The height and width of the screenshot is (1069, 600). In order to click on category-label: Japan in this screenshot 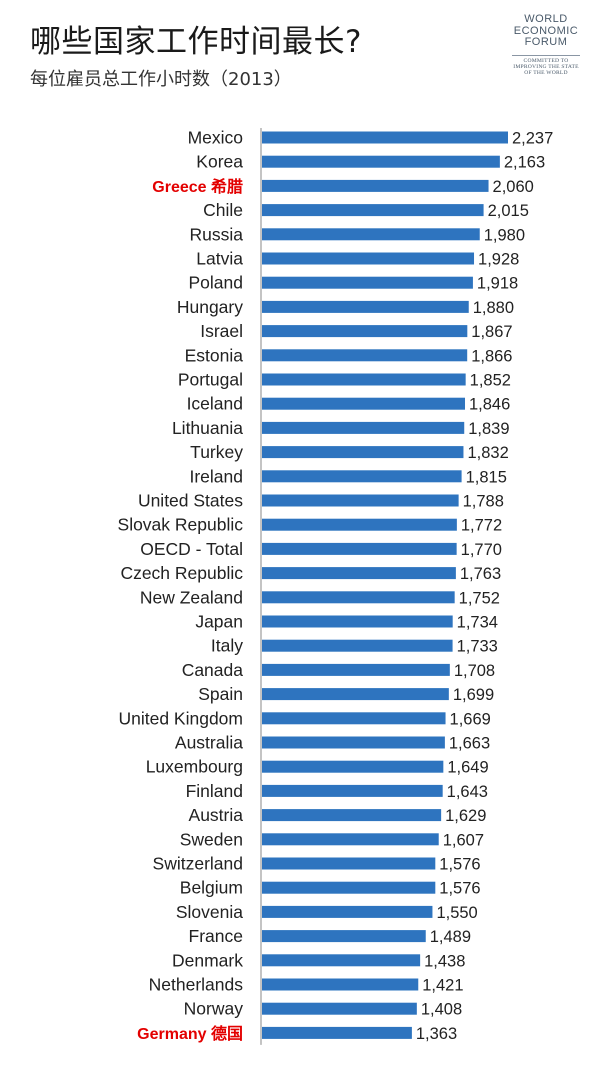, I will do `click(219, 622)`.